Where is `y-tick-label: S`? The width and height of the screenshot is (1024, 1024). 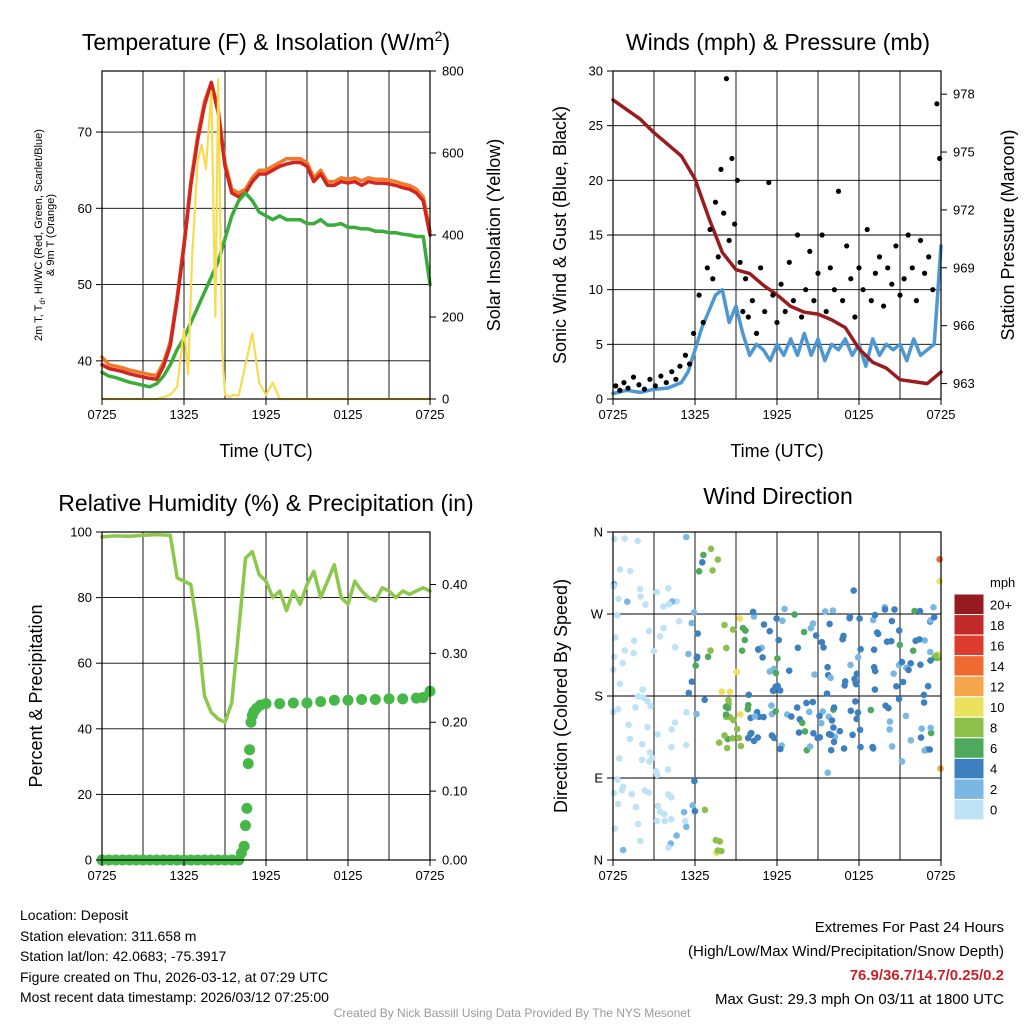 y-tick-label: S is located at coordinates (598, 696).